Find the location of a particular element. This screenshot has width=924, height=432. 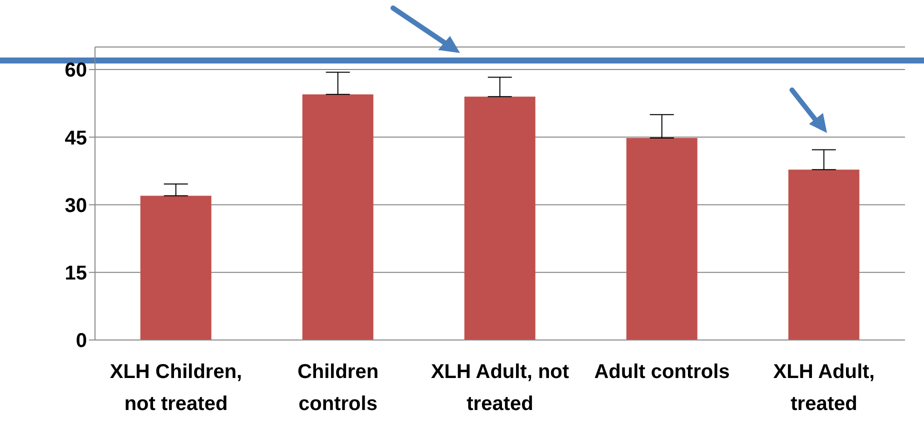

x-tick-label: XLH Adult, not treated is located at coordinates (500, 388).